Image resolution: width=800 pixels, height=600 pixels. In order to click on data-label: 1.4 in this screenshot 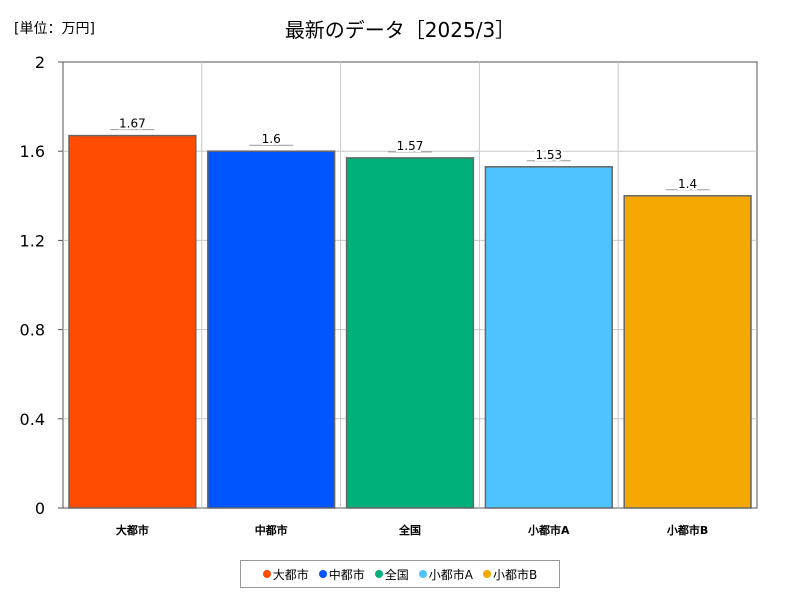, I will do `click(687, 184)`.